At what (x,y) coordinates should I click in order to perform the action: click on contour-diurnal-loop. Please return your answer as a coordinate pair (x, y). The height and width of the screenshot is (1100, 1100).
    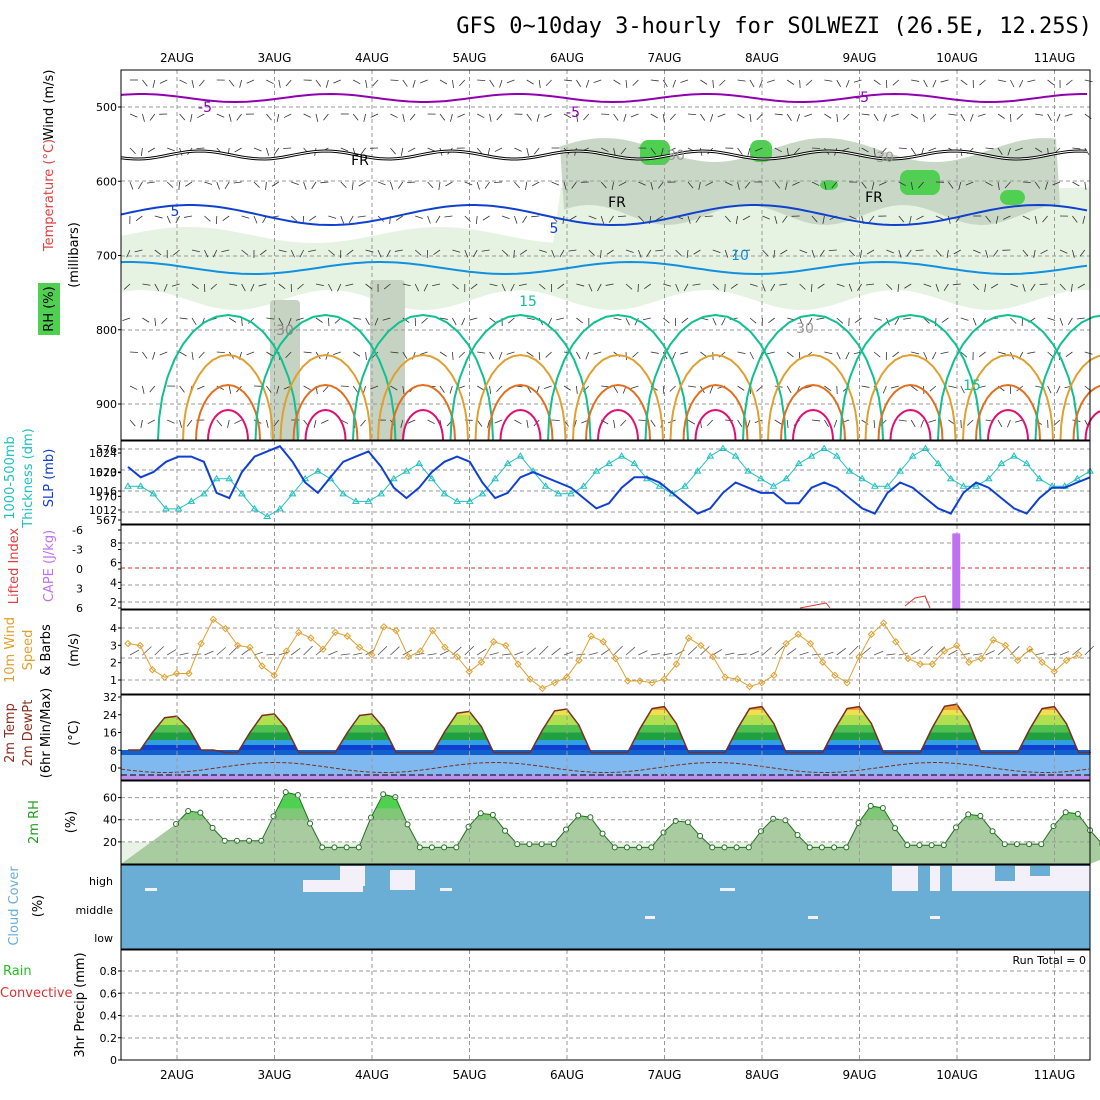
    Looking at the image, I should click on (520, 377).